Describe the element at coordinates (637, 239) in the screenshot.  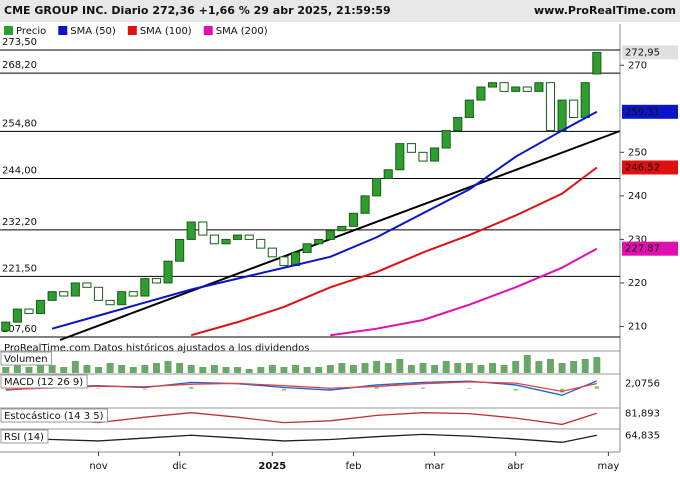
I see `y-tick-label: 230` at that location.